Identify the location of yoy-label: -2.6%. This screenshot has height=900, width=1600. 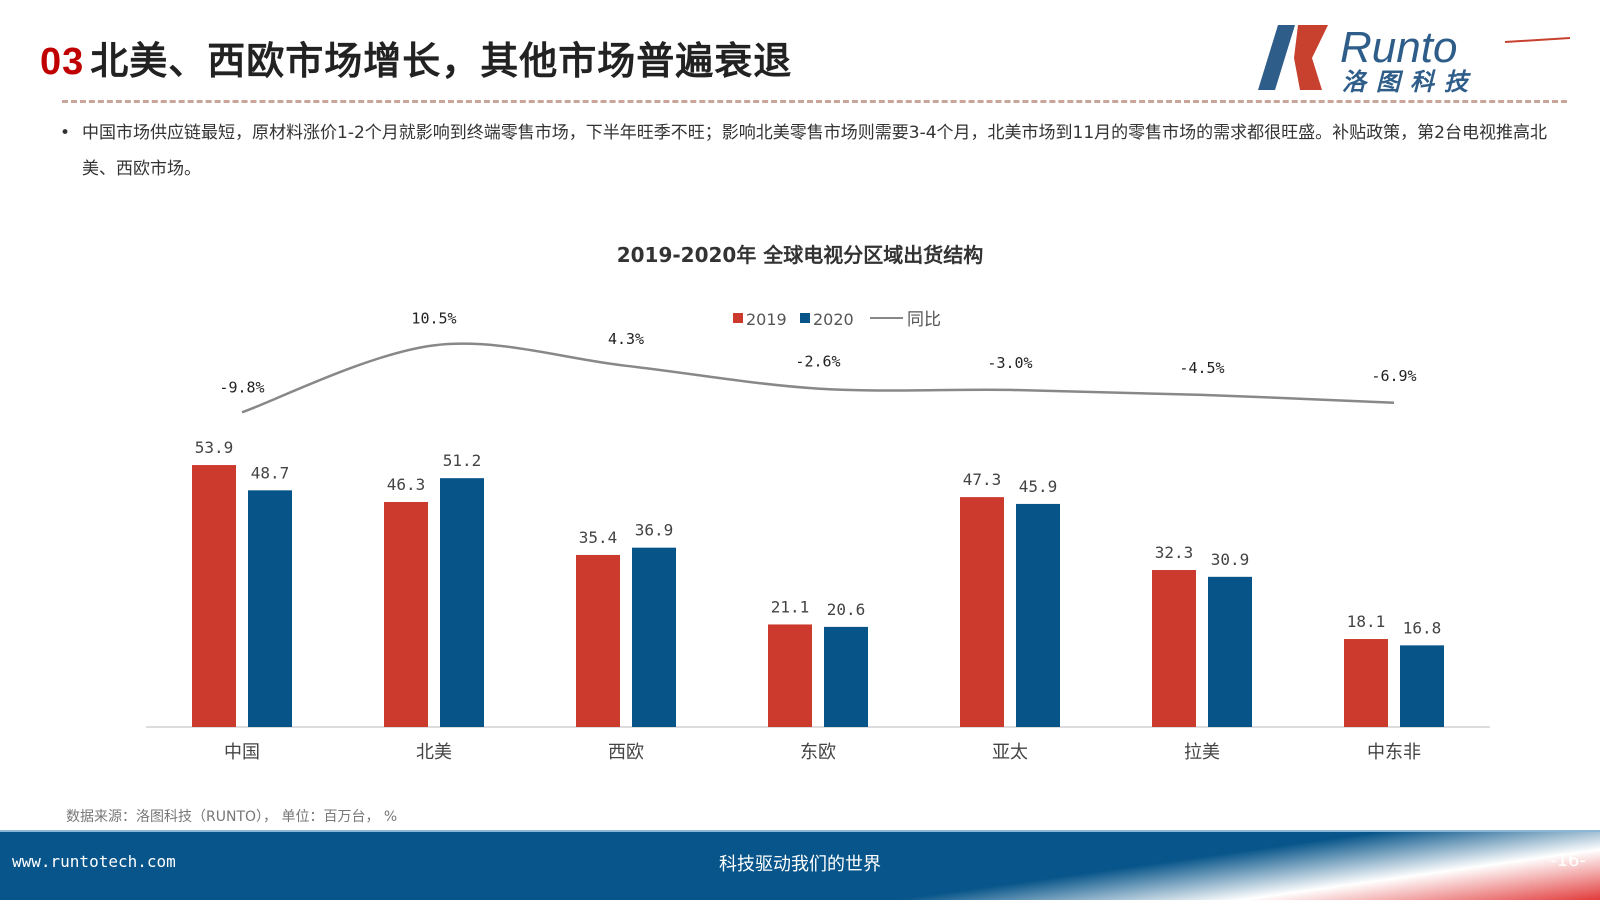
(817, 362).